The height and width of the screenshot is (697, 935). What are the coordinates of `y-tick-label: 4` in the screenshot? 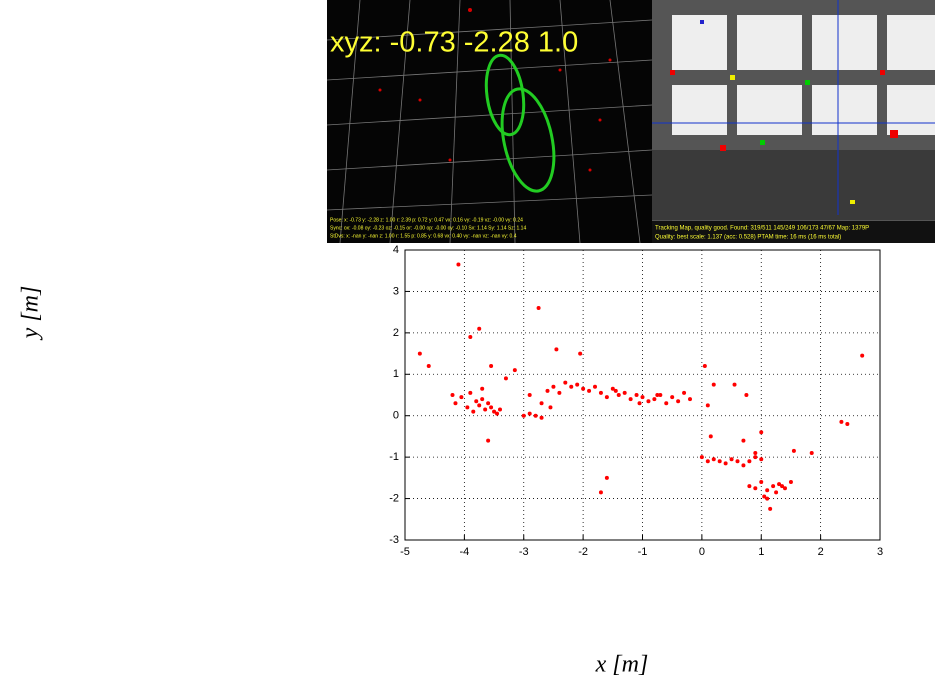 It's located at (396, 250).